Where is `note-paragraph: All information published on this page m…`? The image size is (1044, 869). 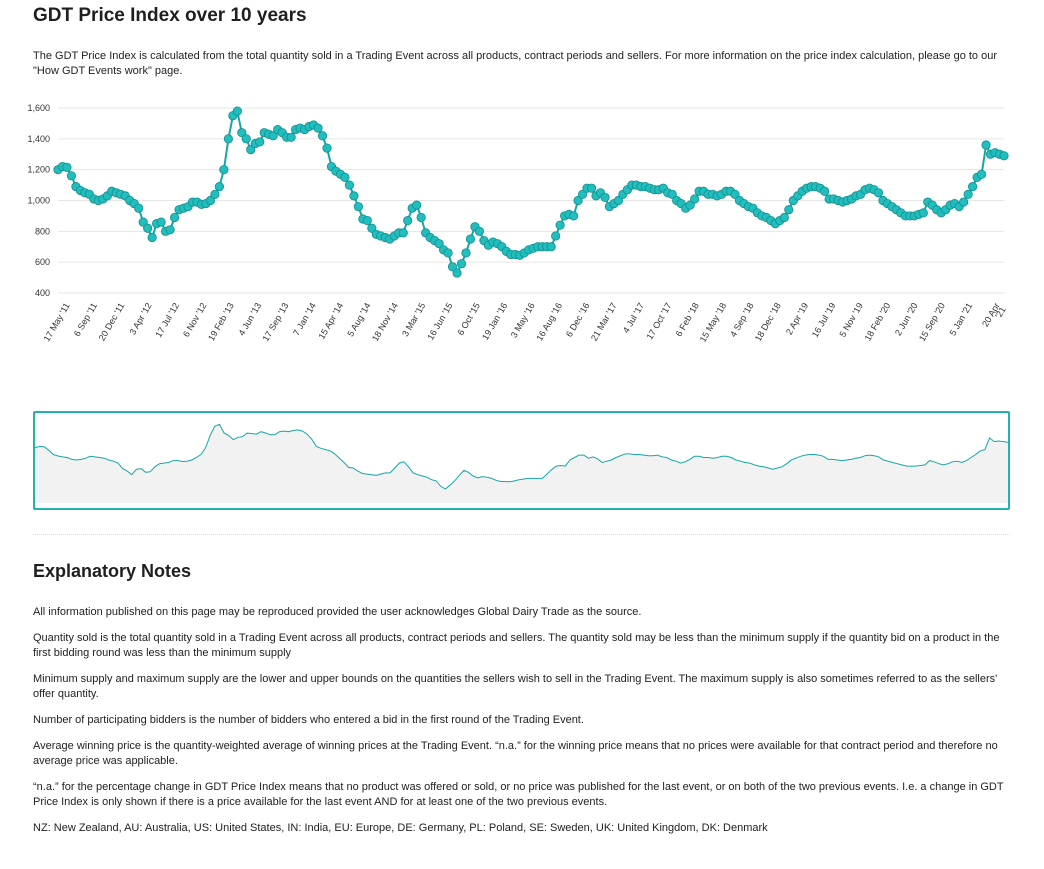 note-paragraph: All information published on this page m… is located at coordinates (337, 612).